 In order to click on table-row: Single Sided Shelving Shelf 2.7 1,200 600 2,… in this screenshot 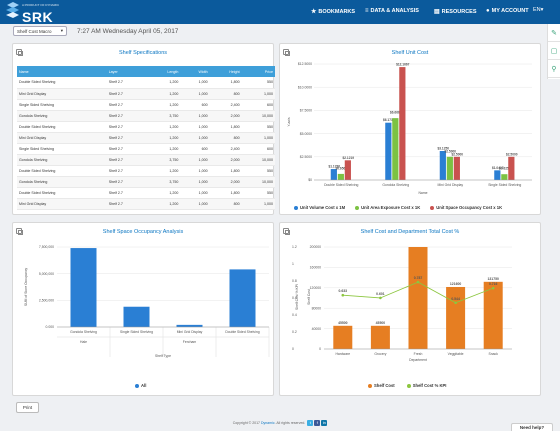, I will do `click(146, 105)`.